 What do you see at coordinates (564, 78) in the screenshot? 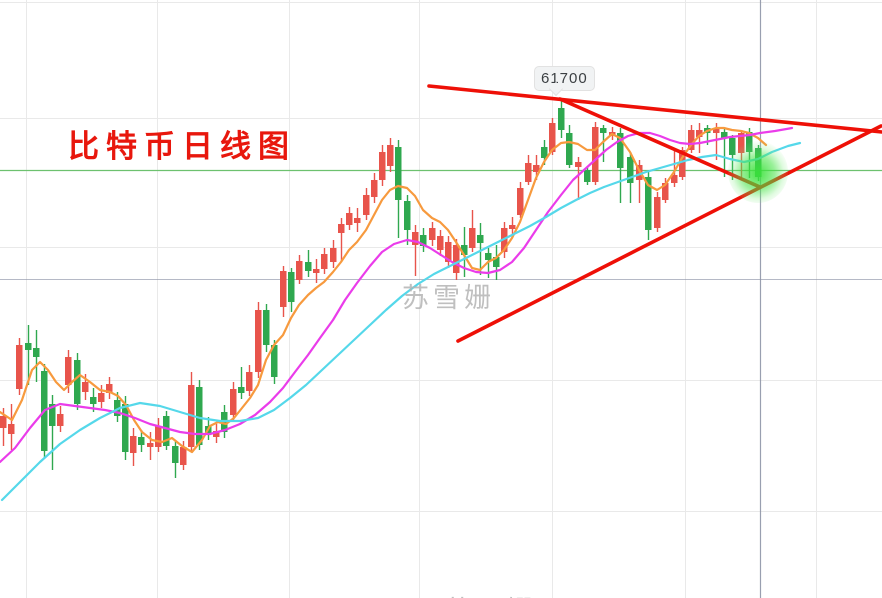
I see `price-tooltip-value: 61700` at bounding box center [564, 78].